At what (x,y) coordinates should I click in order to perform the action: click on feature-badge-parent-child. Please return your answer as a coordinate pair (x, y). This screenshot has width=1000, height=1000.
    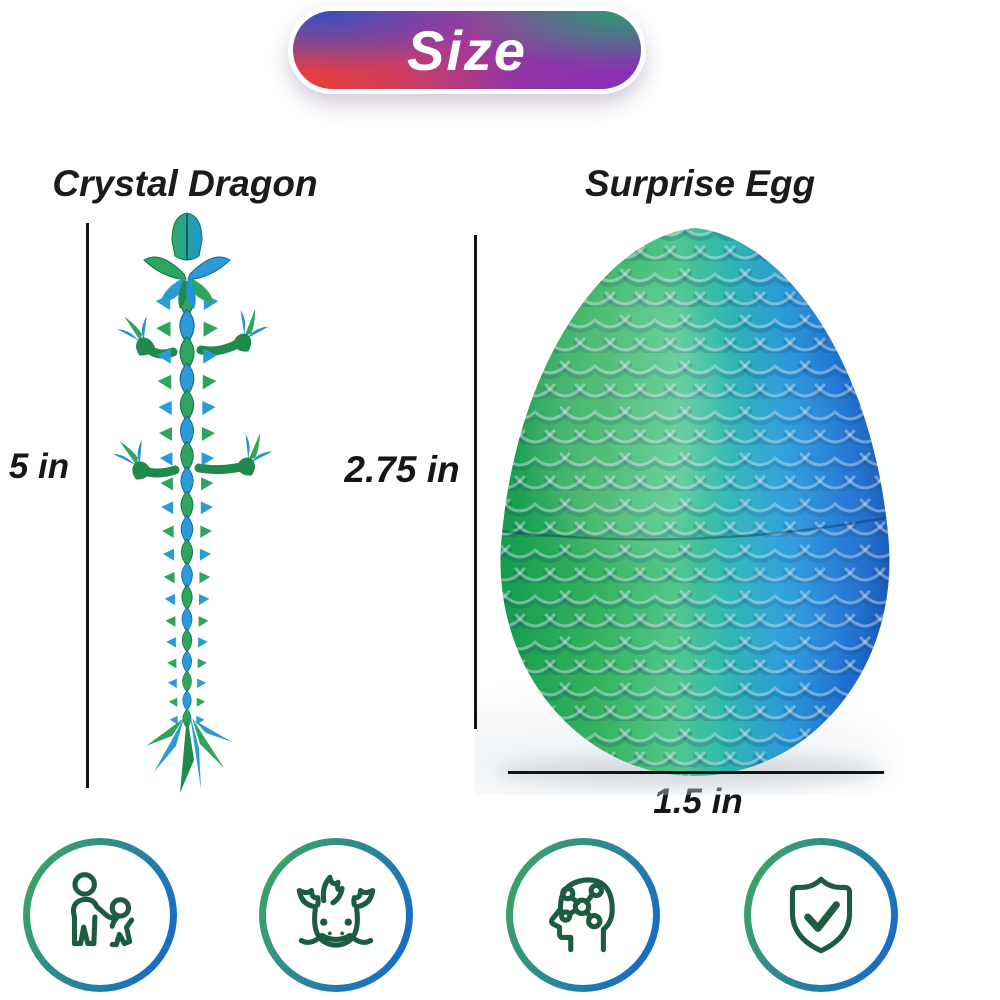
    Looking at the image, I should click on (100, 915).